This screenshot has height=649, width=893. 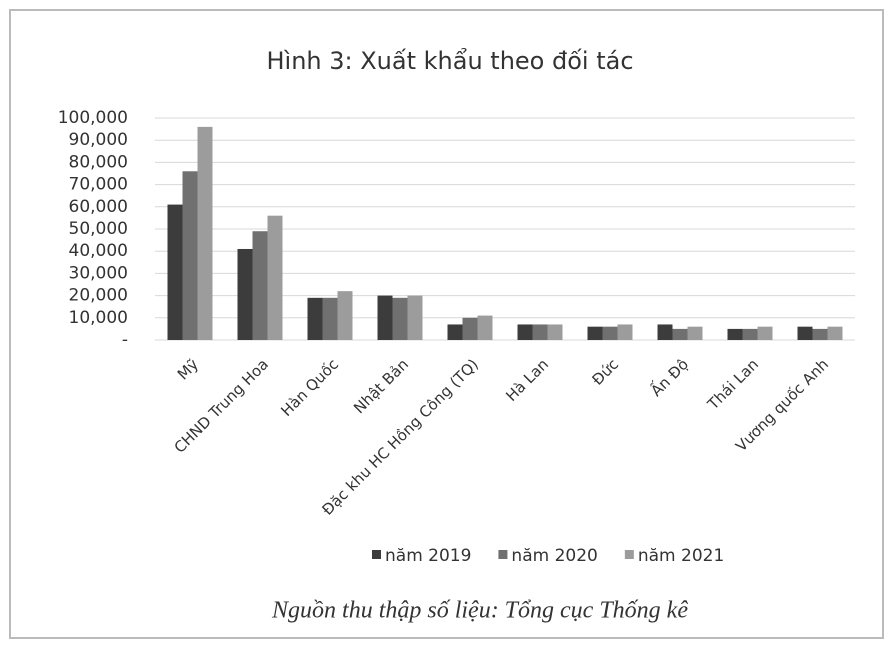 What do you see at coordinates (554, 556) in the screenshot?
I see `legend-label: năm 2020` at bounding box center [554, 556].